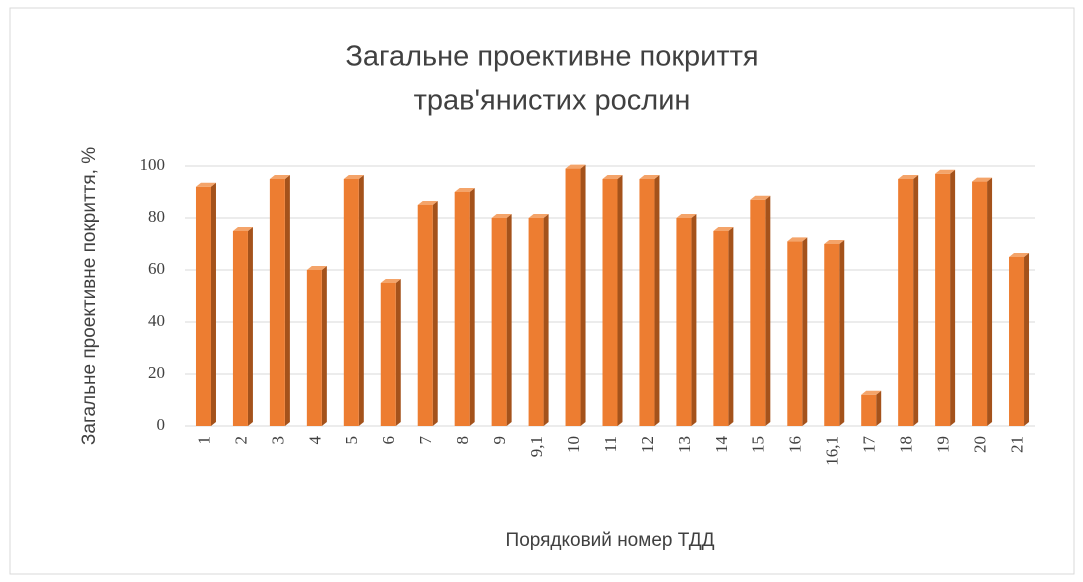  I want to click on x-tick-label: 16, so click(795, 444).